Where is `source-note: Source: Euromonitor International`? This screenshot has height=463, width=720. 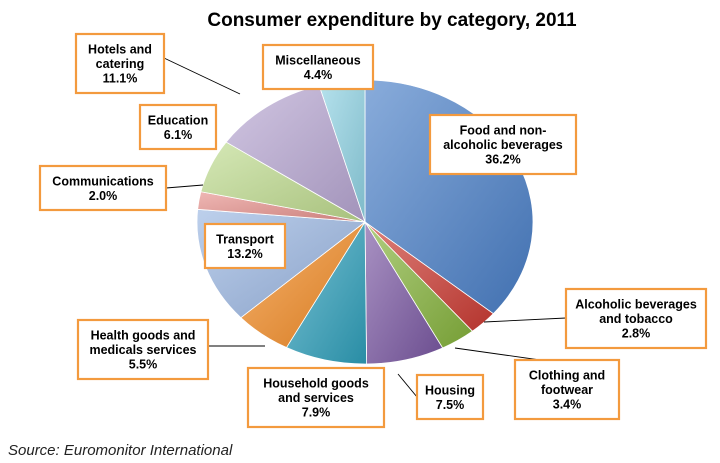
source-note: Source: Euromonitor International is located at coordinates (120, 450).